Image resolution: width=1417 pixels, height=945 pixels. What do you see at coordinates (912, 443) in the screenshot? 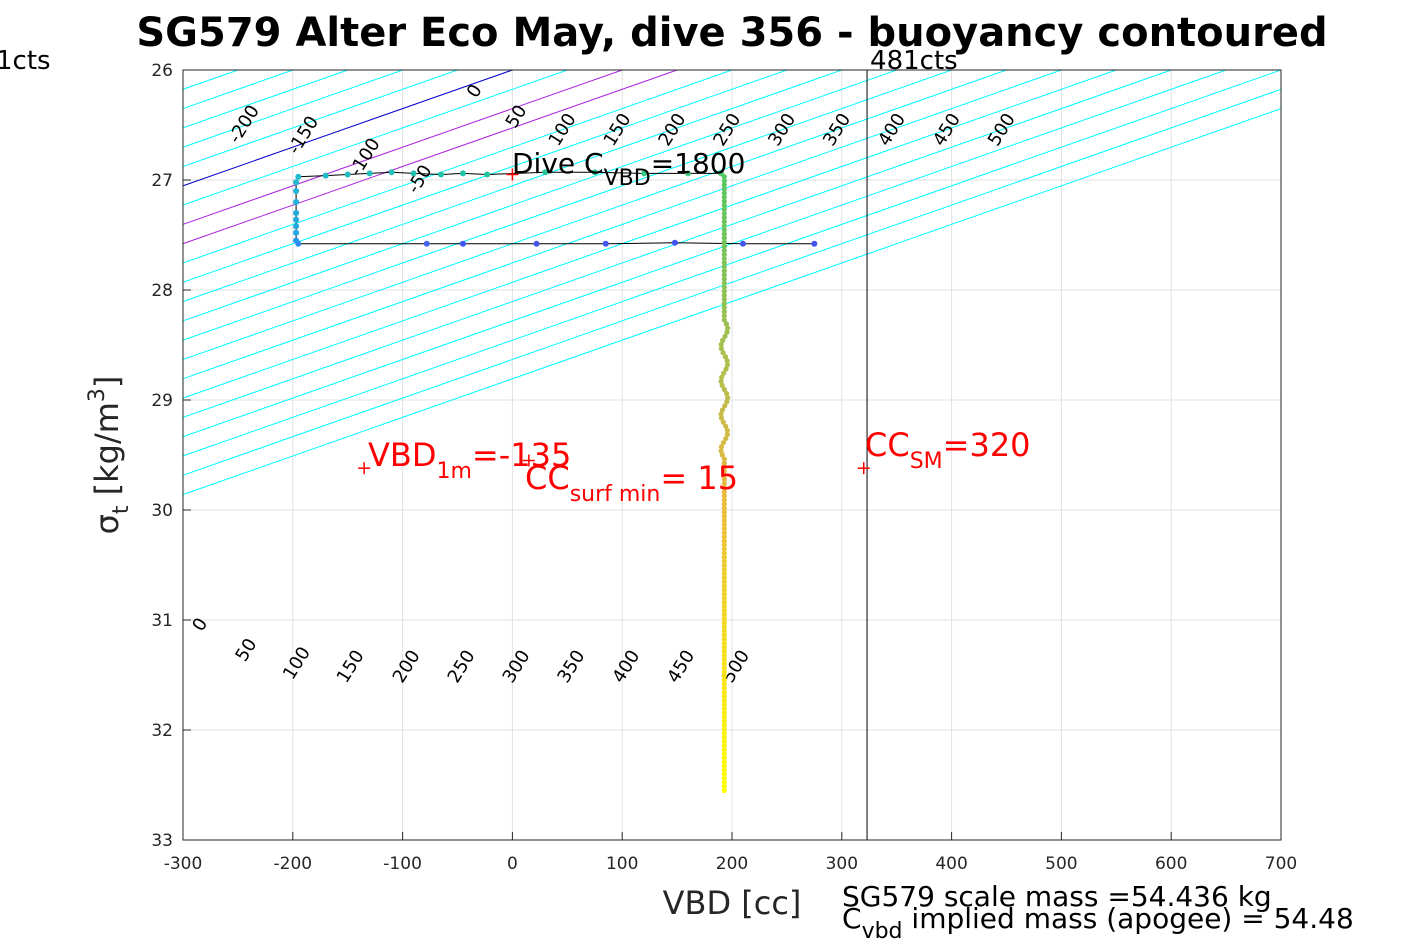
I see `reference-lines: 481cts` at bounding box center [912, 443].